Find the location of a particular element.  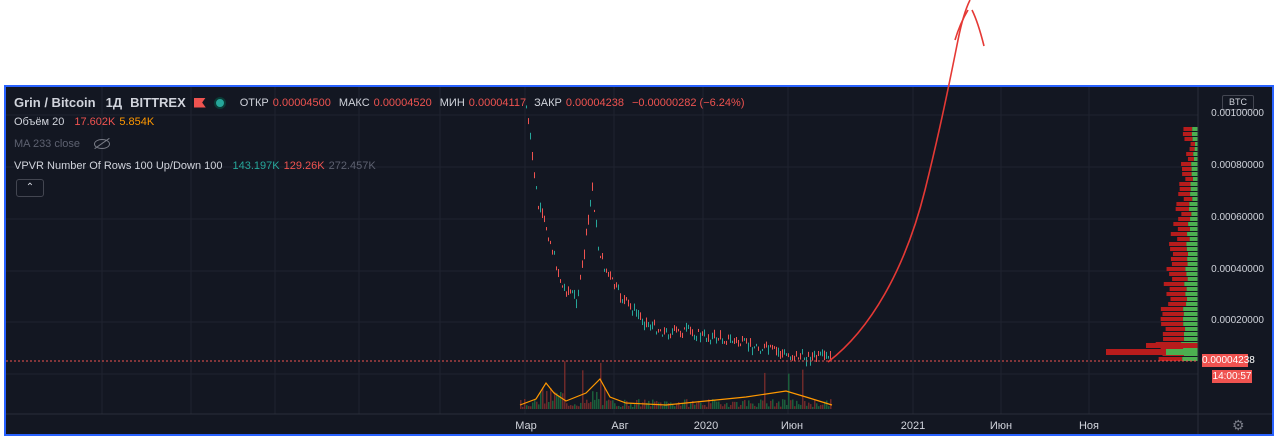

high-label: МАКС is located at coordinates (354, 102).